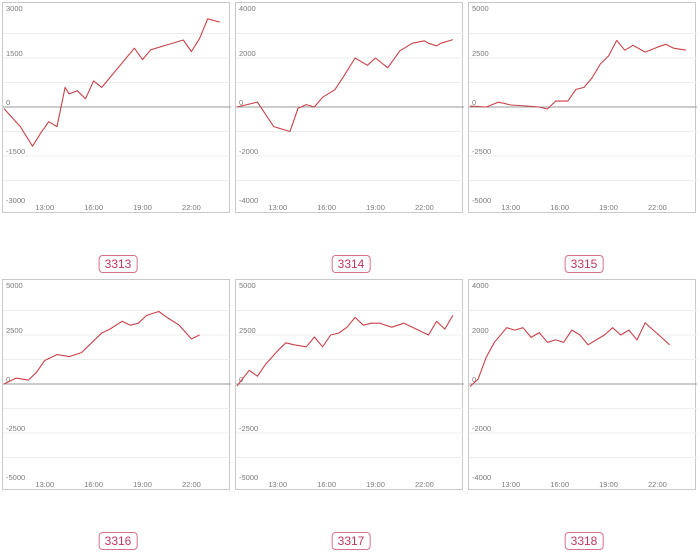  Describe the element at coordinates (351, 541) in the screenshot. I see `chart-label-badge: 3317` at that location.